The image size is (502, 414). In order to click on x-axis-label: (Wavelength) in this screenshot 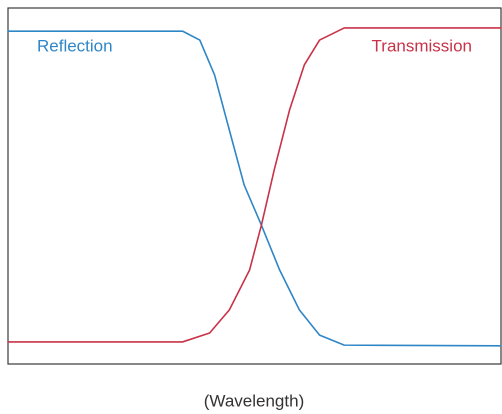, I will do `click(254, 400)`.